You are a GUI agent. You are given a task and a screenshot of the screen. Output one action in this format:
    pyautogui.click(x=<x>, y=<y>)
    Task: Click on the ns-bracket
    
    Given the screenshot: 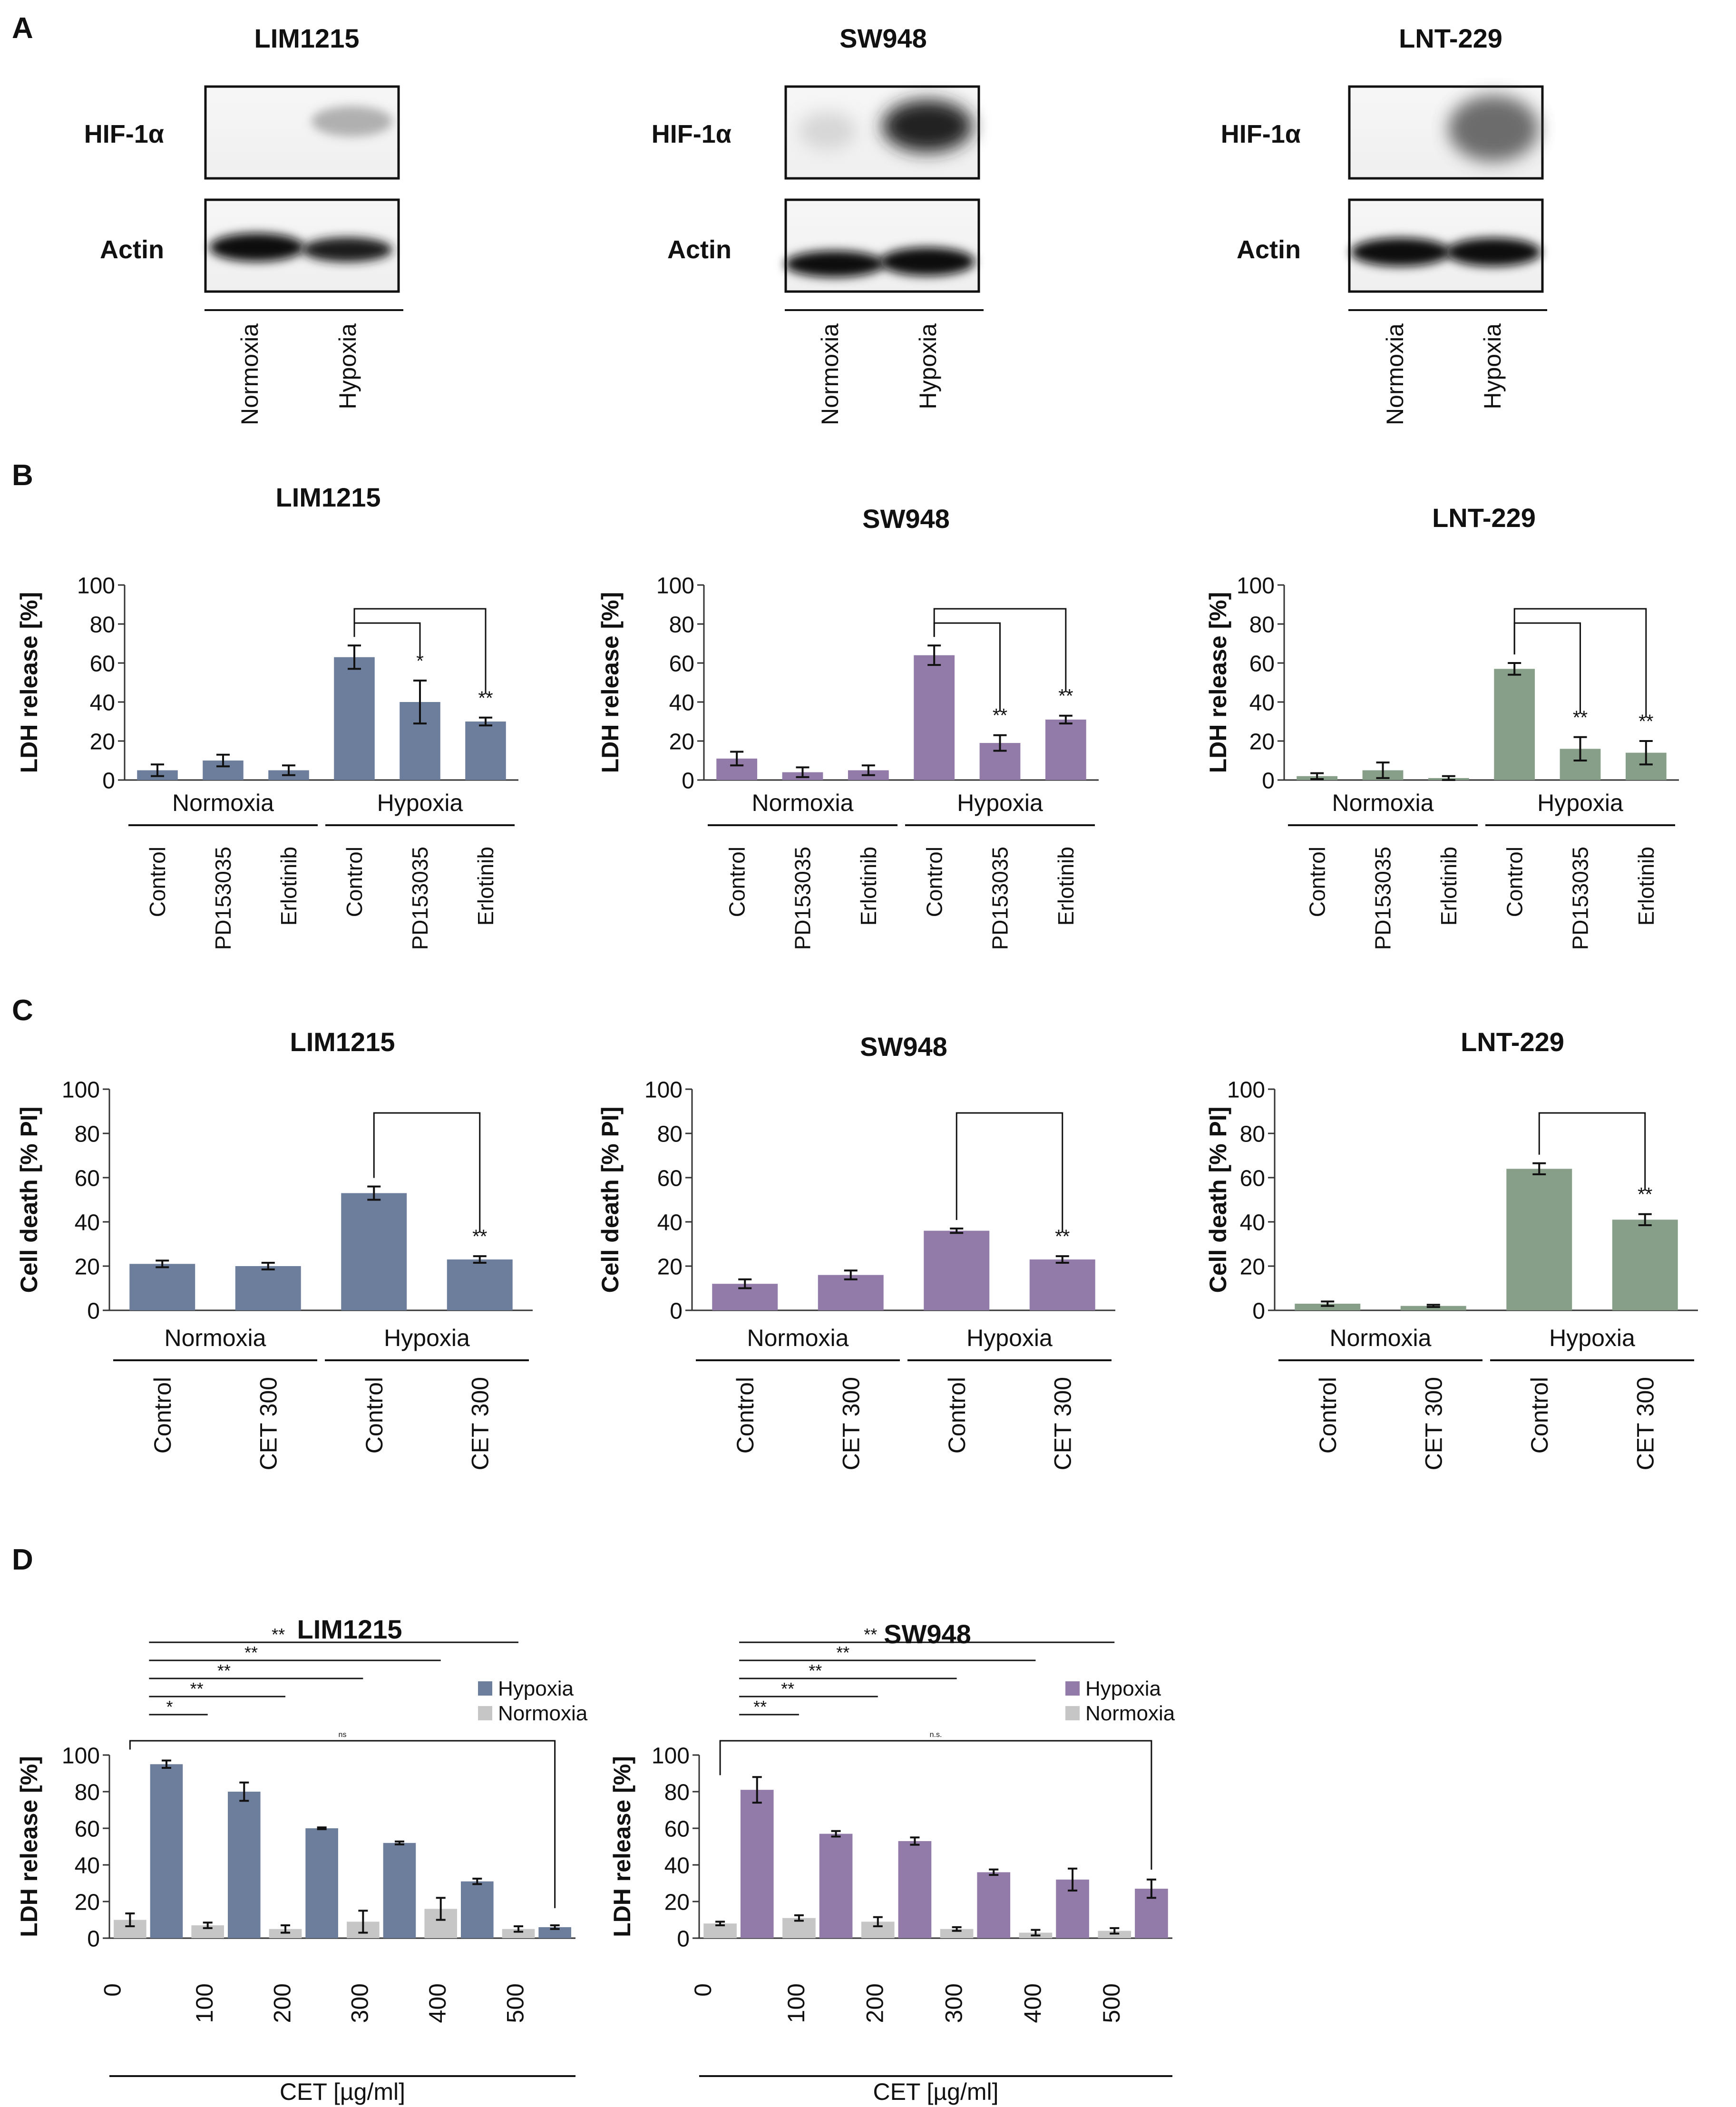 What is the action you would take?
    pyautogui.click(x=936, y=1805)
    